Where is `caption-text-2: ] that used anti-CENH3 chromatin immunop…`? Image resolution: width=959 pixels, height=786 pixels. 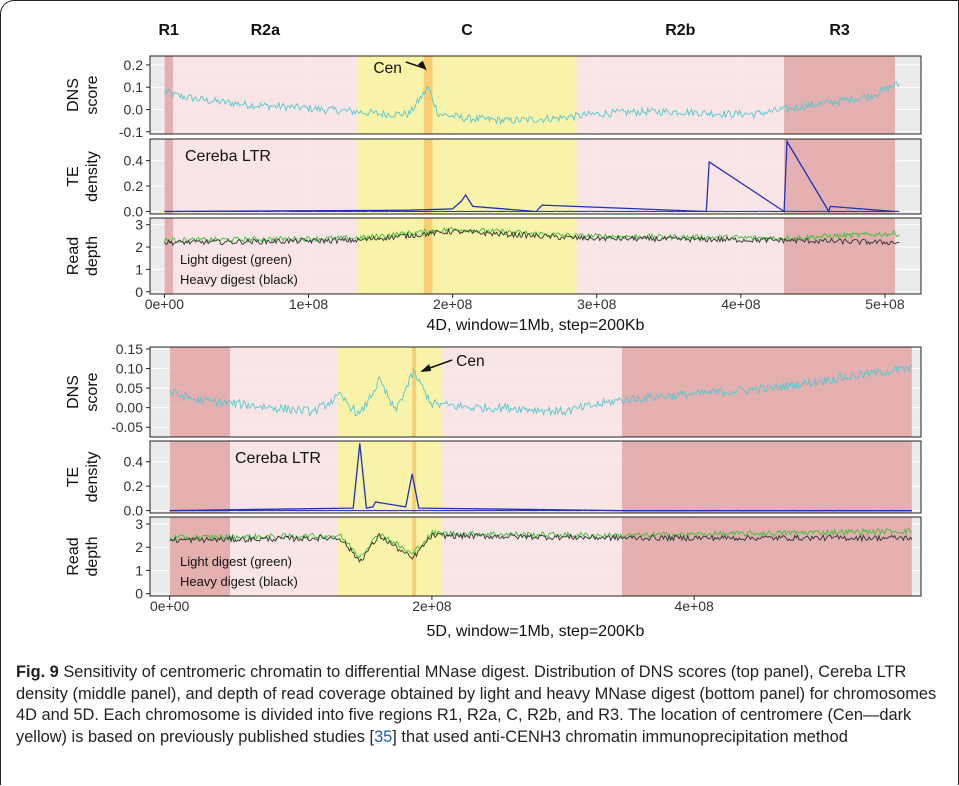
caption-text-2: ] that used anti-CENH3 chromatin immunop… is located at coordinates (620, 736).